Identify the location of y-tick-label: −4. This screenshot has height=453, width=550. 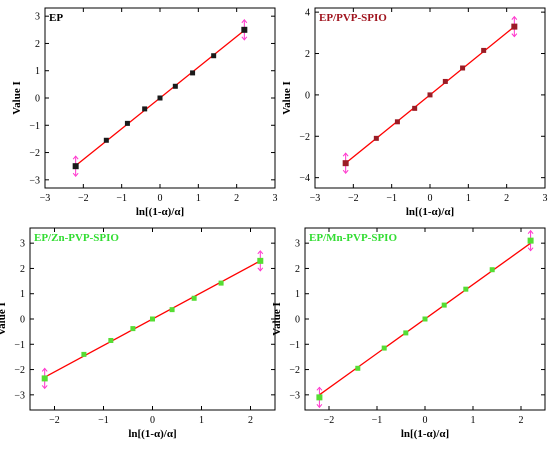
(304, 178).